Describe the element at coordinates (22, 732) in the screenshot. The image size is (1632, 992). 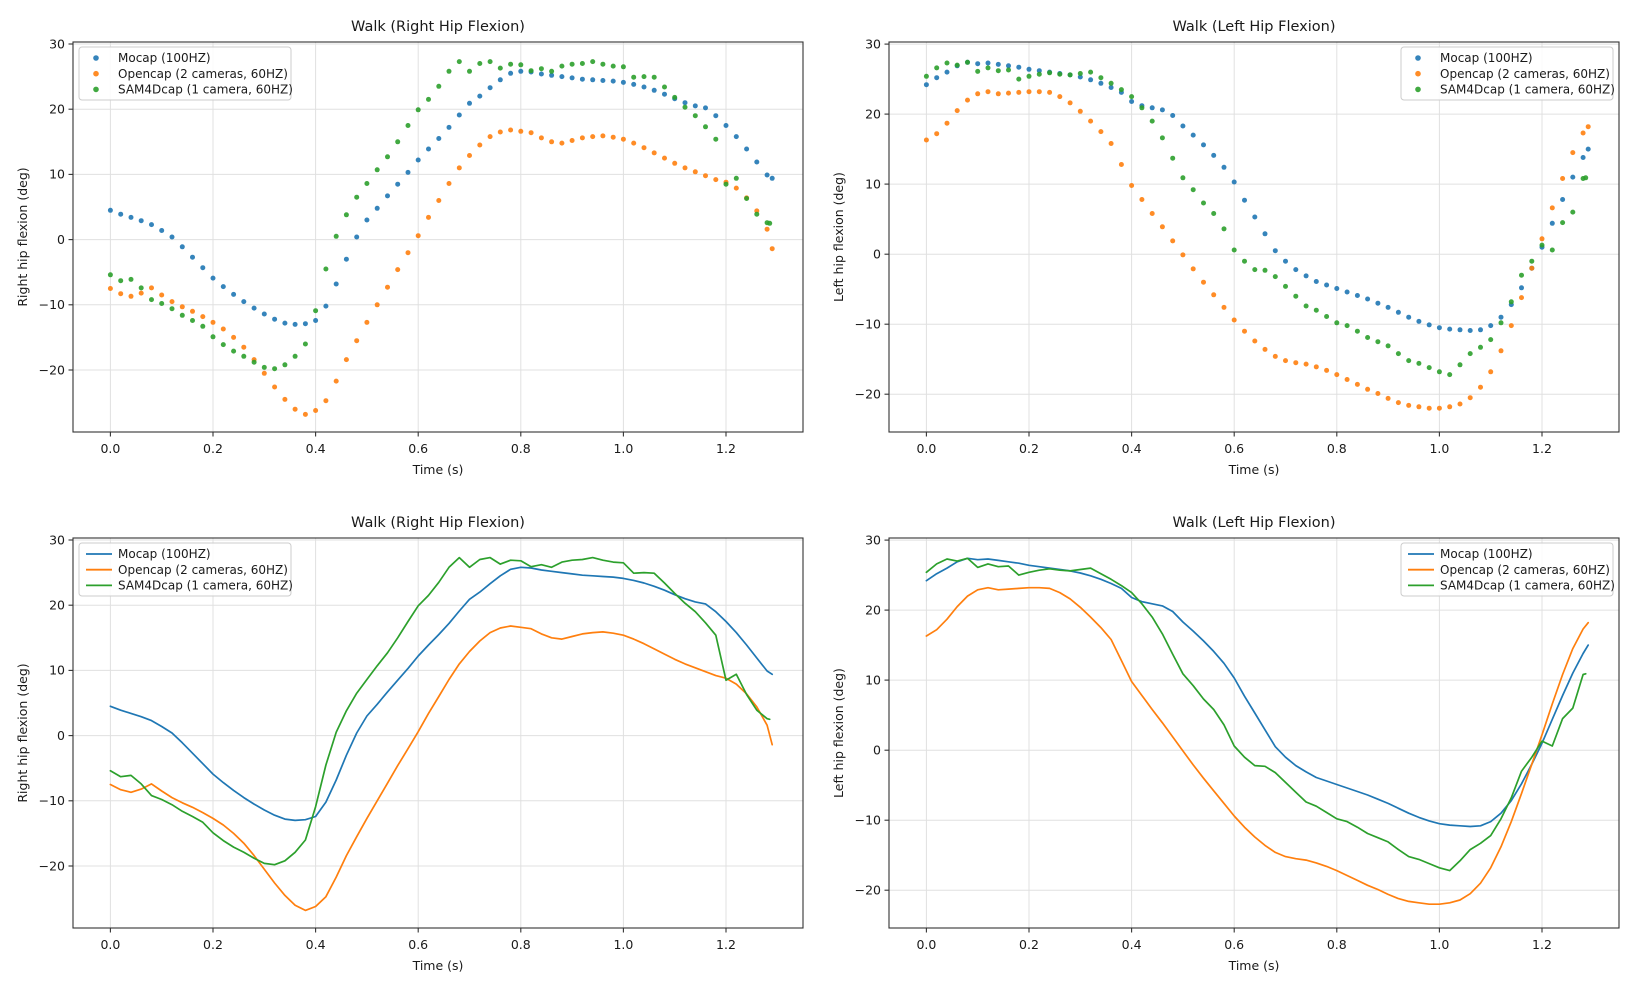
I see `y-axis-label: Right hip flexion (deg)` at that location.